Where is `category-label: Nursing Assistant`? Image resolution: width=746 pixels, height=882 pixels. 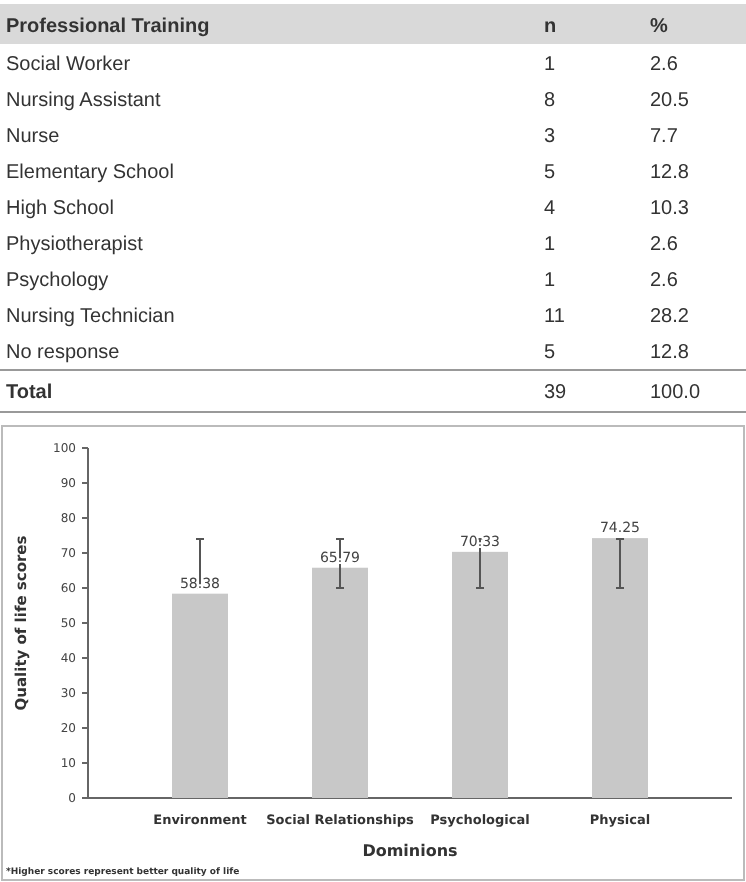
category-label: Nursing Assistant is located at coordinates (83, 101).